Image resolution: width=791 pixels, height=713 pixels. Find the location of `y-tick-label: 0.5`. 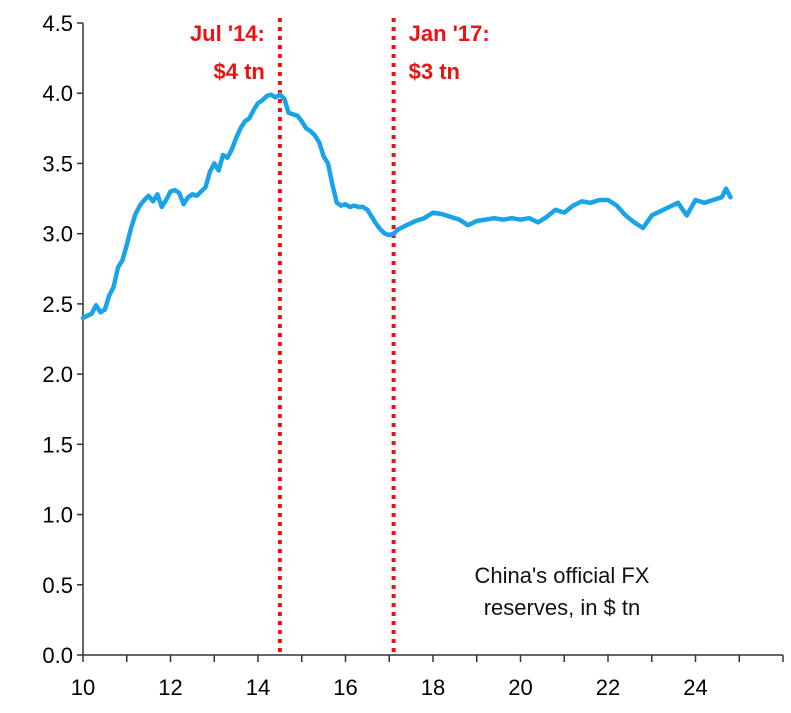

y-tick-label: 0.5 is located at coordinates (57, 585).